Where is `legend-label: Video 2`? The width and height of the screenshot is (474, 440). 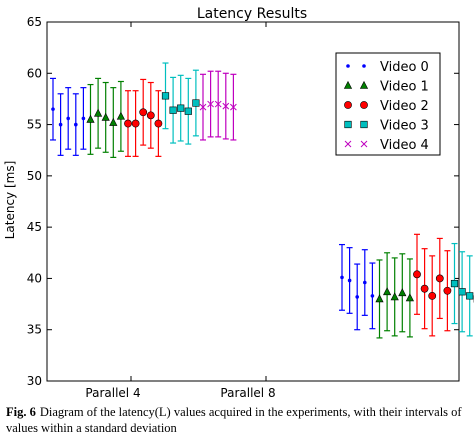 legend-label: Video 2 is located at coordinates (404, 106).